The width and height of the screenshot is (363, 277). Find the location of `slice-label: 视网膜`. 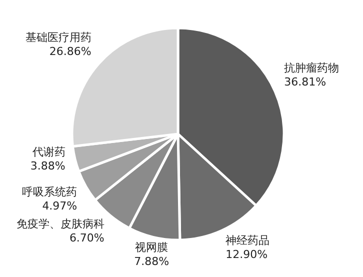

slice-label: 视网膜 is located at coordinates (151, 247).